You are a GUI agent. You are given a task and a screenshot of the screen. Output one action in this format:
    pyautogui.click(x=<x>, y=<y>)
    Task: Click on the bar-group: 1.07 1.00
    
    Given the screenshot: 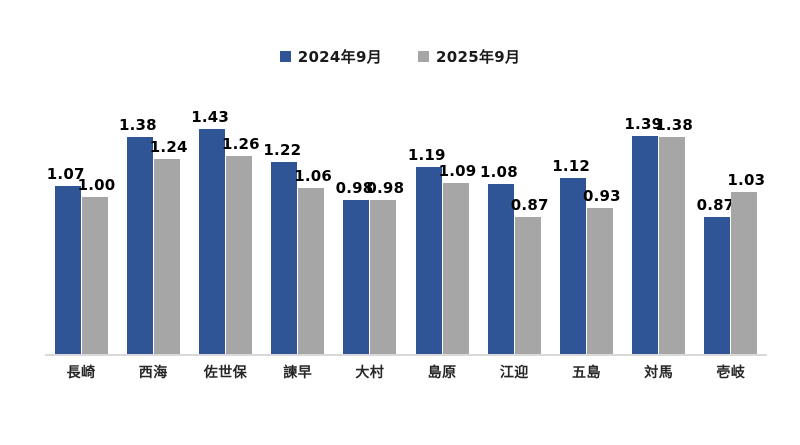 What is the action you would take?
    pyautogui.click(x=81, y=209)
    